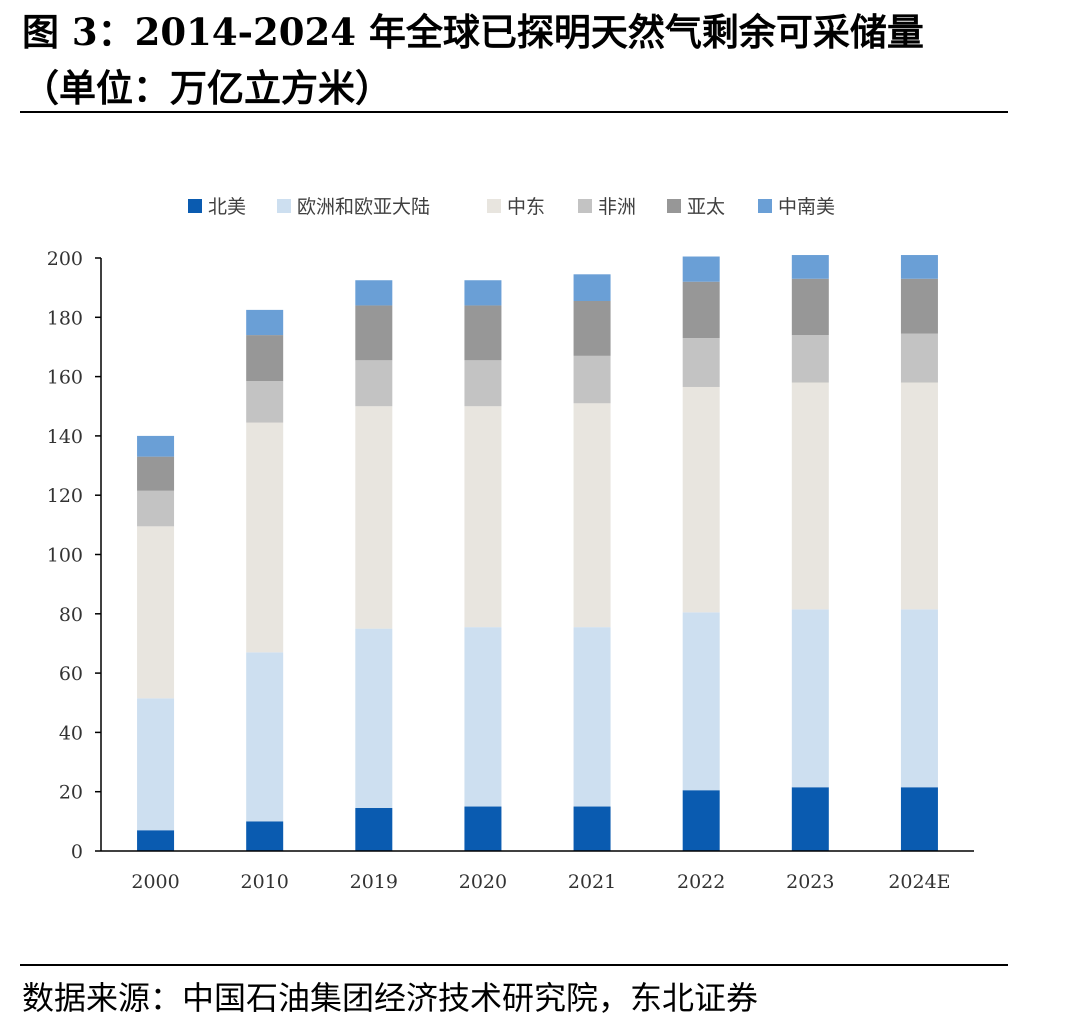  What do you see at coordinates (701, 882) in the screenshot?
I see `x-tick-label: 2022` at bounding box center [701, 882].